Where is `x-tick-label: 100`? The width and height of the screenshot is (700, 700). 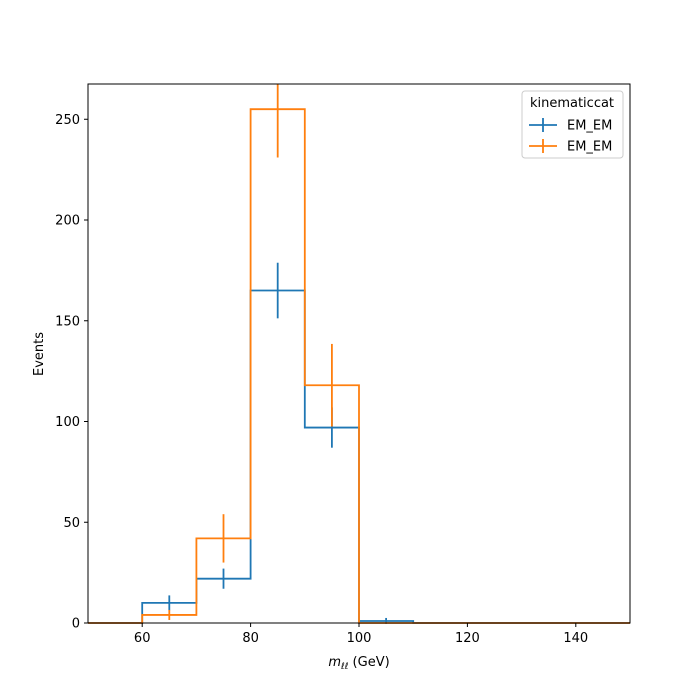
x-tick-label: 100 is located at coordinates (359, 638).